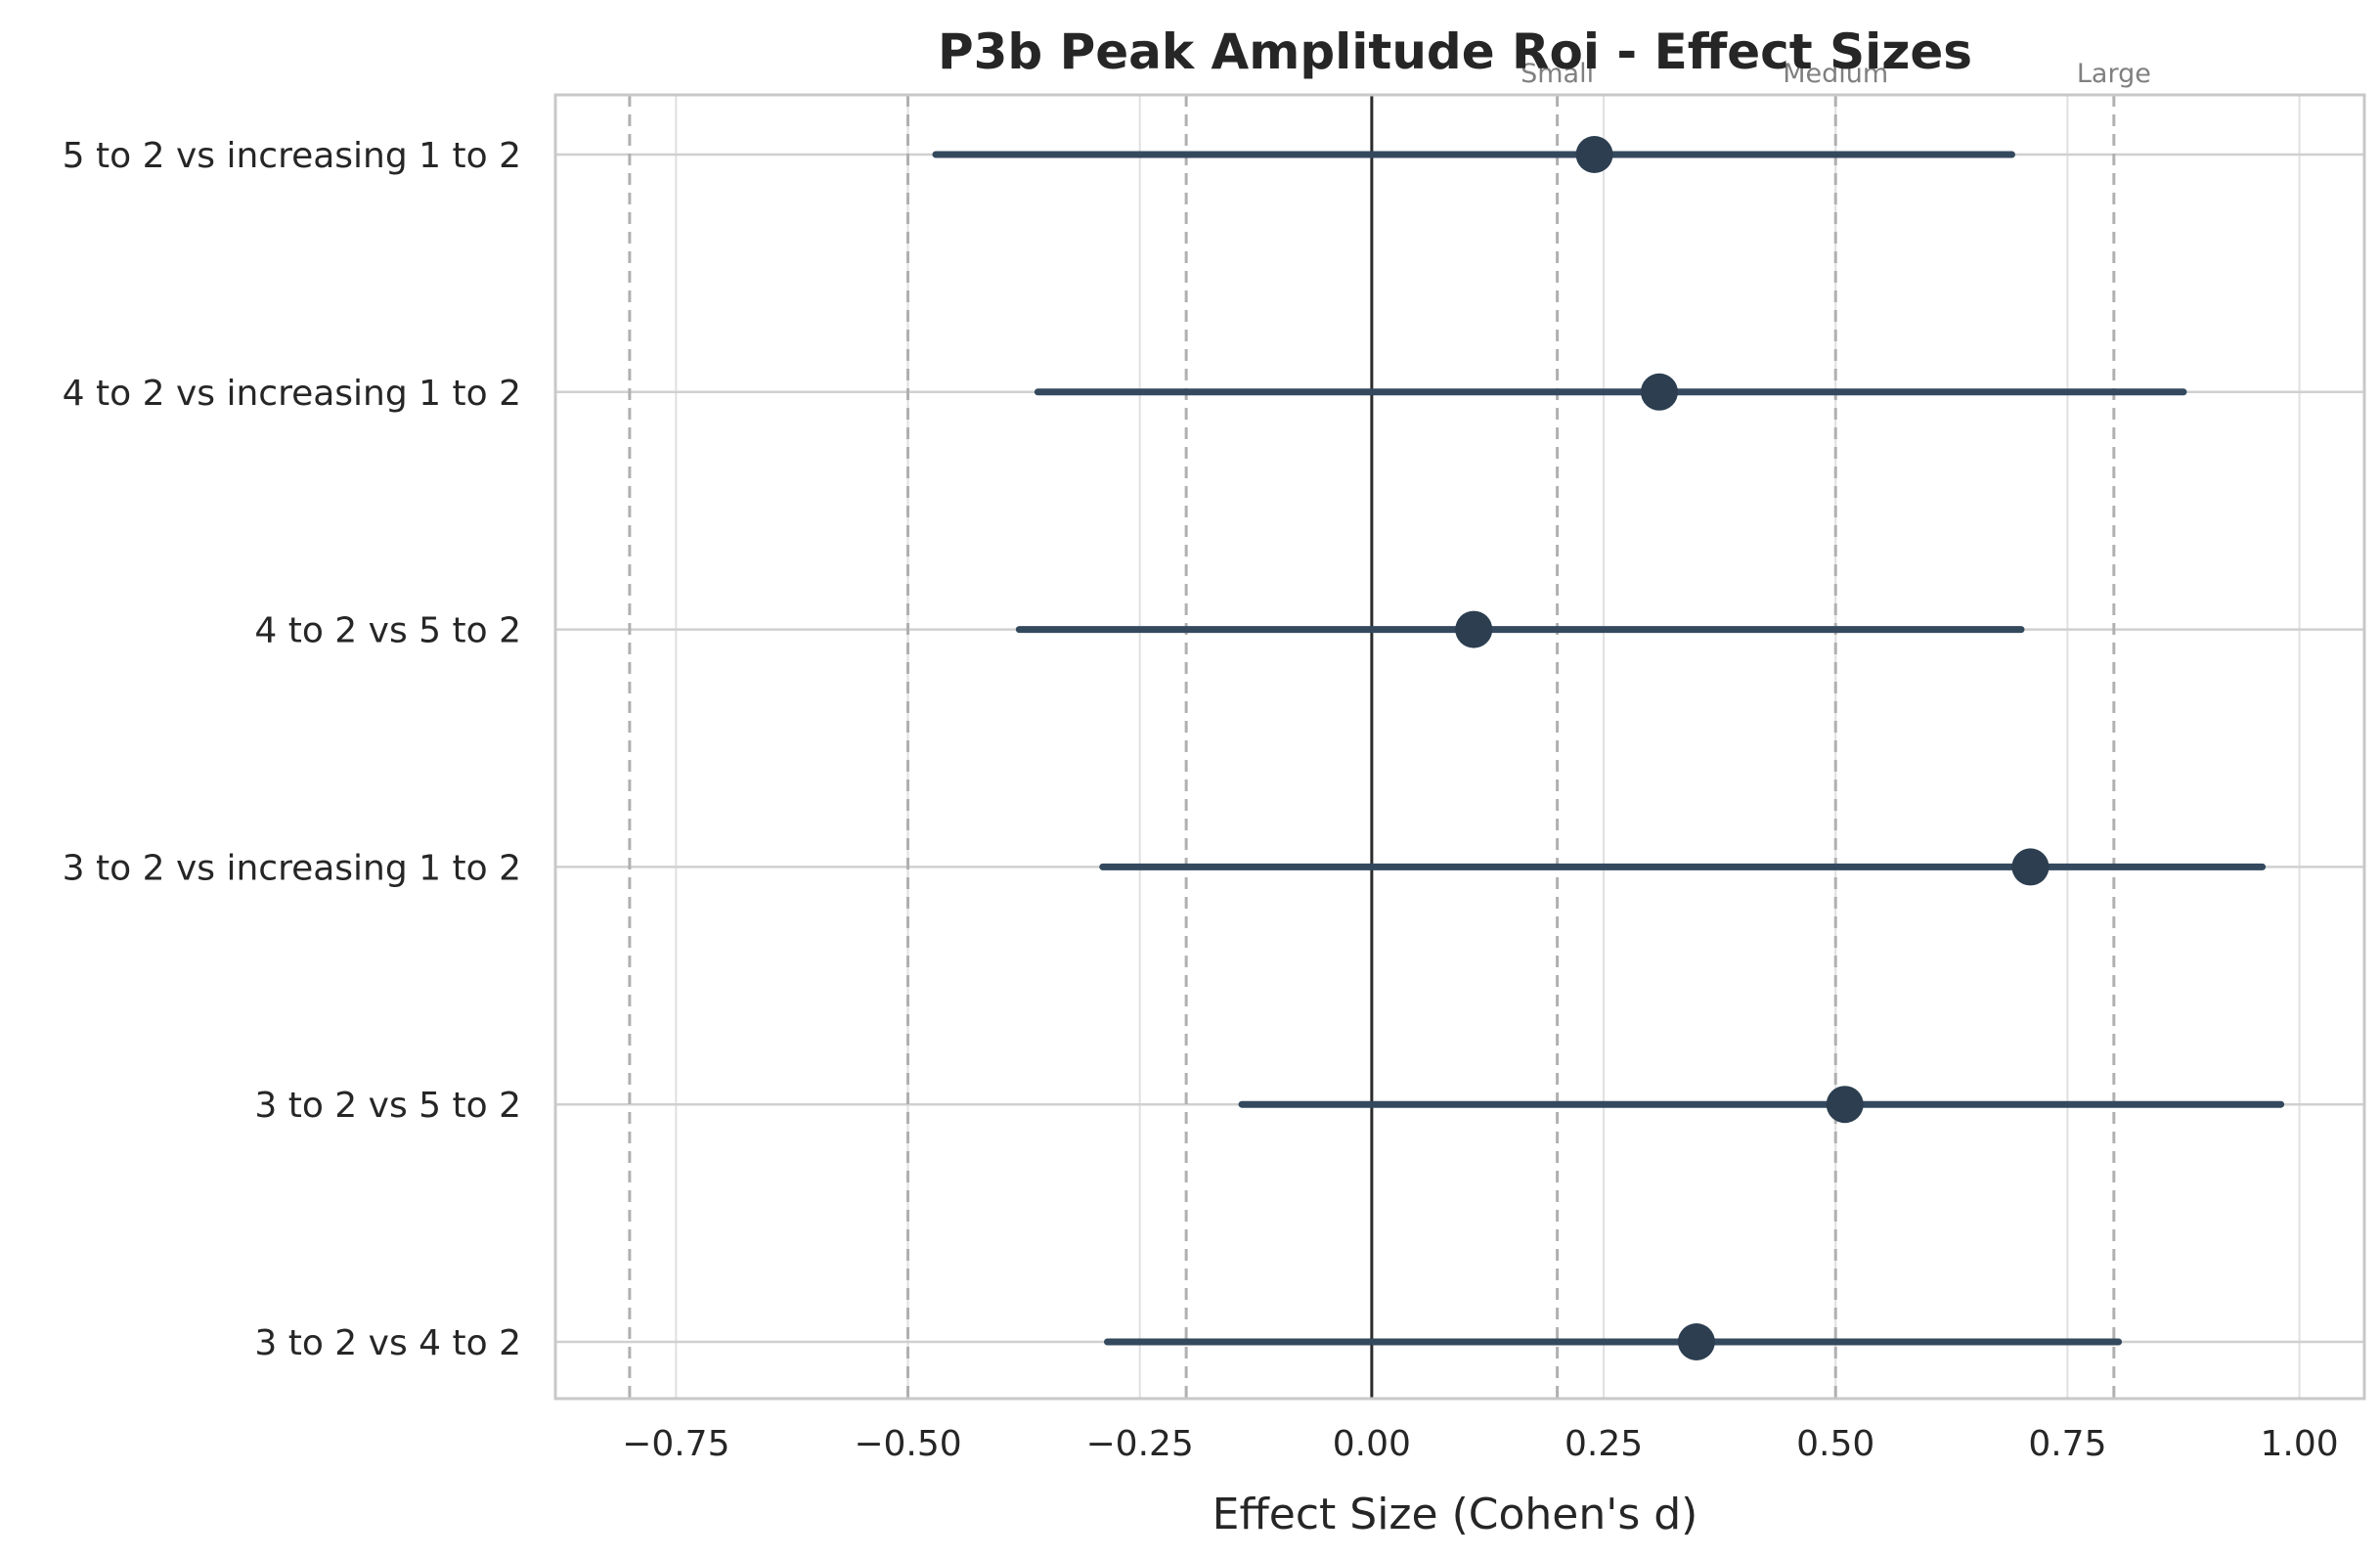 Image resolution: width=2380 pixels, height=1559 pixels. I want to click on x-tick-label-6: 0.75, so click(2067, 1444).